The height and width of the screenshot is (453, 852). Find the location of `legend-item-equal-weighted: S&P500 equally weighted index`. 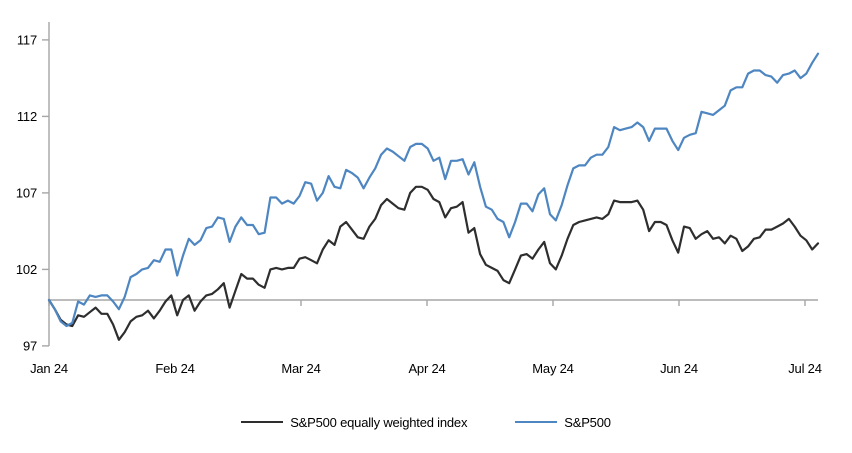

legend-item-equal-weighted: S&P500 equally weighted index is located at coordinates (354, 422).